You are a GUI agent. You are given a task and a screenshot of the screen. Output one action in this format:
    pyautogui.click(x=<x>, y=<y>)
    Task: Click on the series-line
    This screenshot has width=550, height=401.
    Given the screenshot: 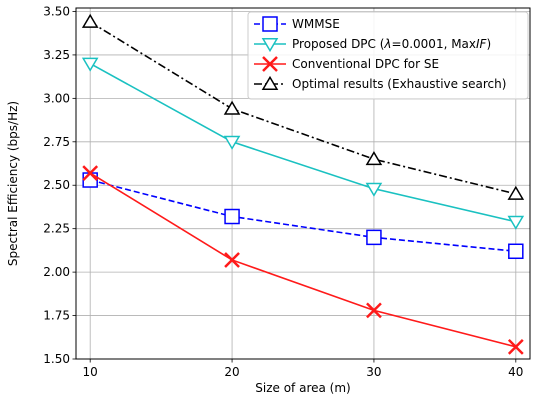 What is the action you would take?
    pyautogui.click(x=302, y=216)
    